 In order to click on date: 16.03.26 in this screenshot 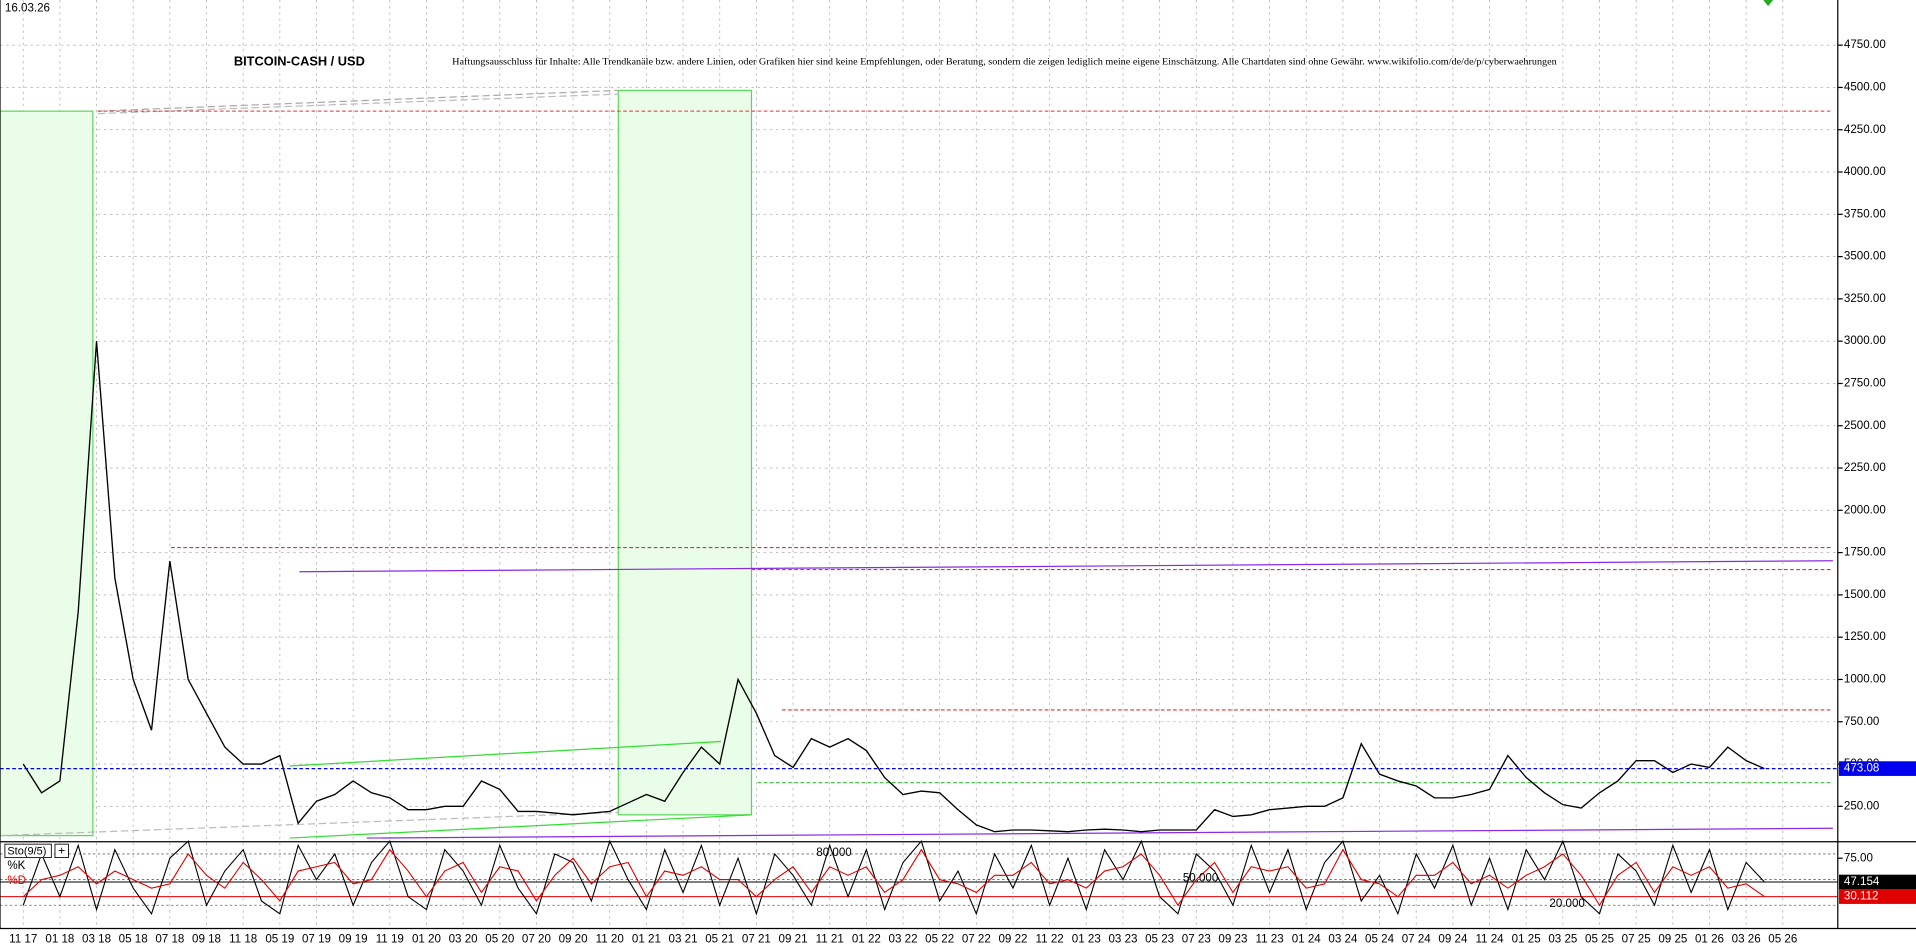, I will do `click(27, 8)`.